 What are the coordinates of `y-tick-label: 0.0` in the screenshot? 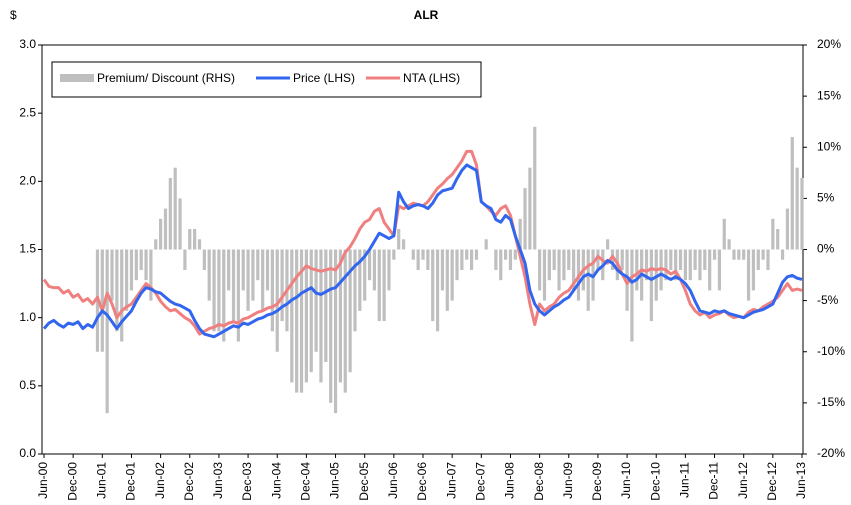 It's located at (27, 453).